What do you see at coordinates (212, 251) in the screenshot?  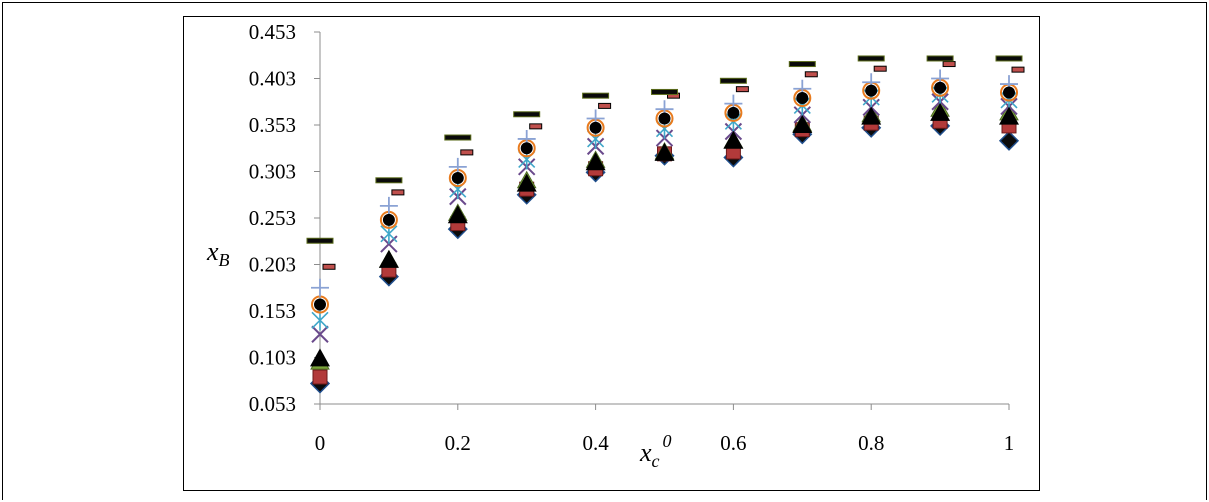 I see `y-axis-label-base: x` at bounding box center [212, 251].